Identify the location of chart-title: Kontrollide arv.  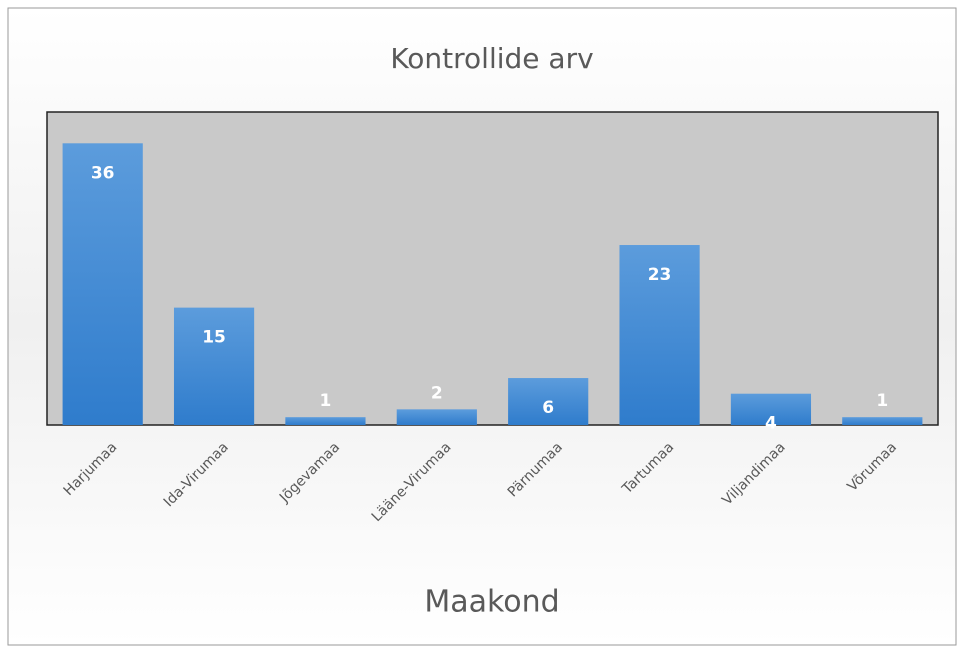
(491, 58).